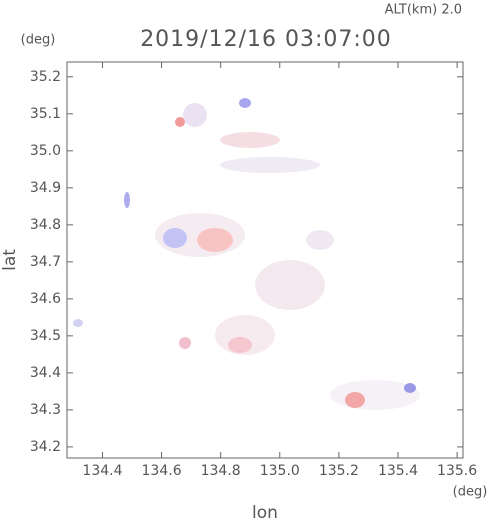 The image size is (491, 521). Describe the element at coordinates (266, 39) in the screenshot. I see `chart-title: 2019/12/16 03:07:00` at that location.